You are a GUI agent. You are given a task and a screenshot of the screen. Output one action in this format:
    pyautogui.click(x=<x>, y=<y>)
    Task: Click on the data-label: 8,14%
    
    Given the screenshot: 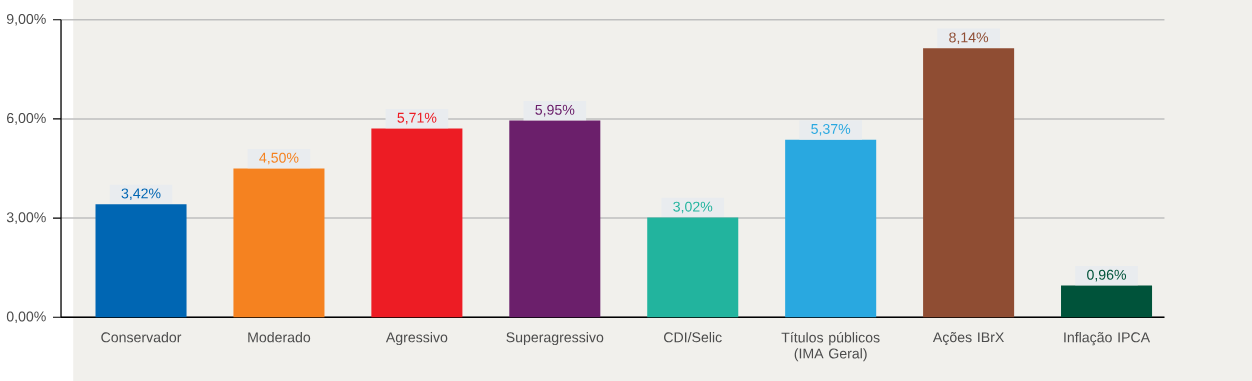 What is the action you would take?
    pyautogui.click(x=969, y=38)
    